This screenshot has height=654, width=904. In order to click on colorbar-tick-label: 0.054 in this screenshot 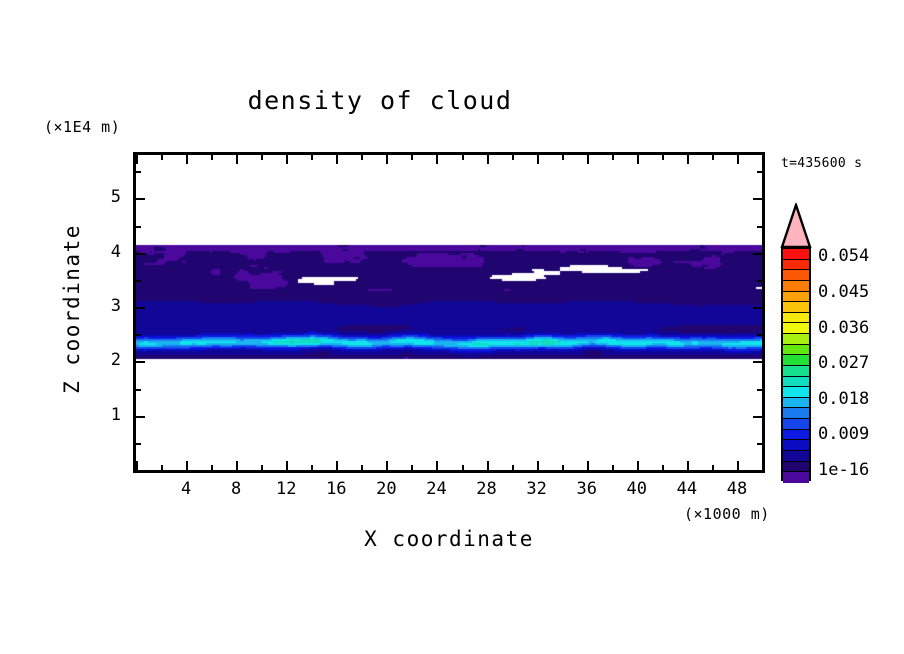, I will do `click(844, 256)`.